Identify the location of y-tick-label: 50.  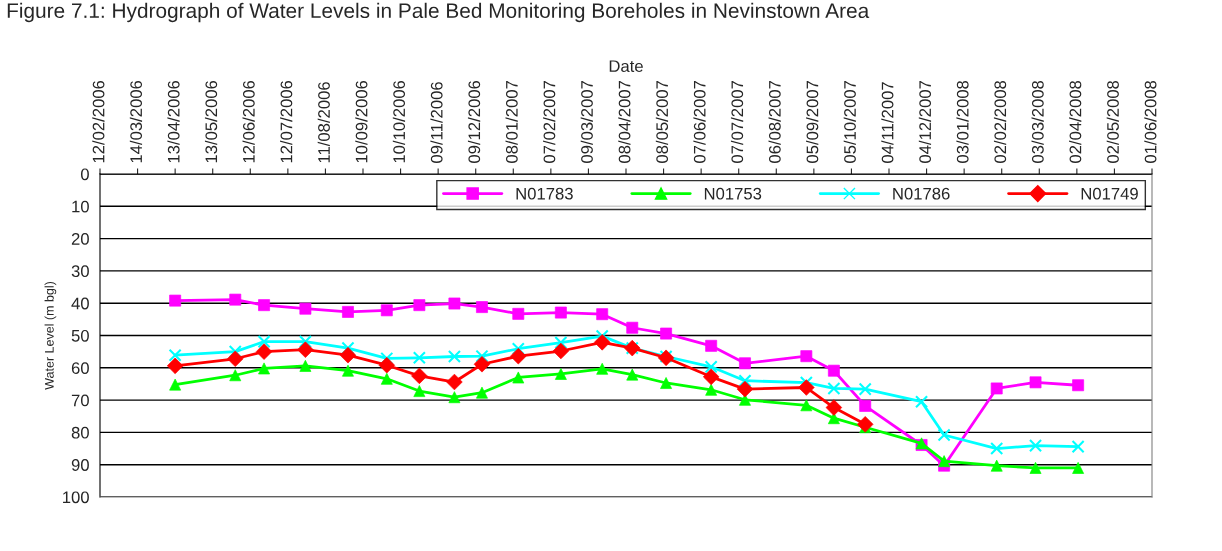
(80, 335).